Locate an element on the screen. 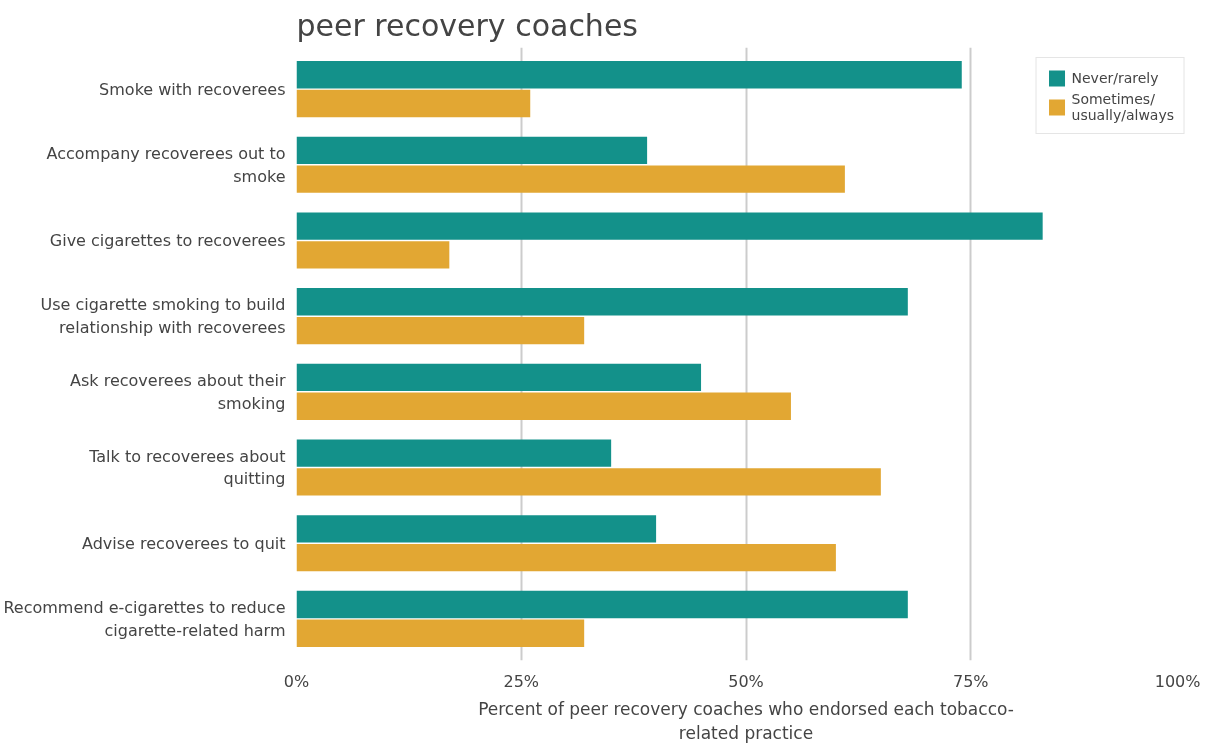  y-tick-label: Use cigarette smoking to build relationship with recoverees is located at coordinates (163, 316).